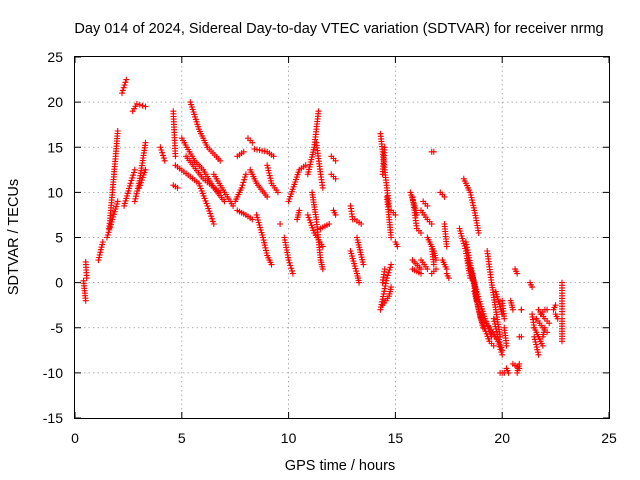 The height and width of the screenshot is (480, 640). I want to click on y-tick-label: 20, so click(55, 102).